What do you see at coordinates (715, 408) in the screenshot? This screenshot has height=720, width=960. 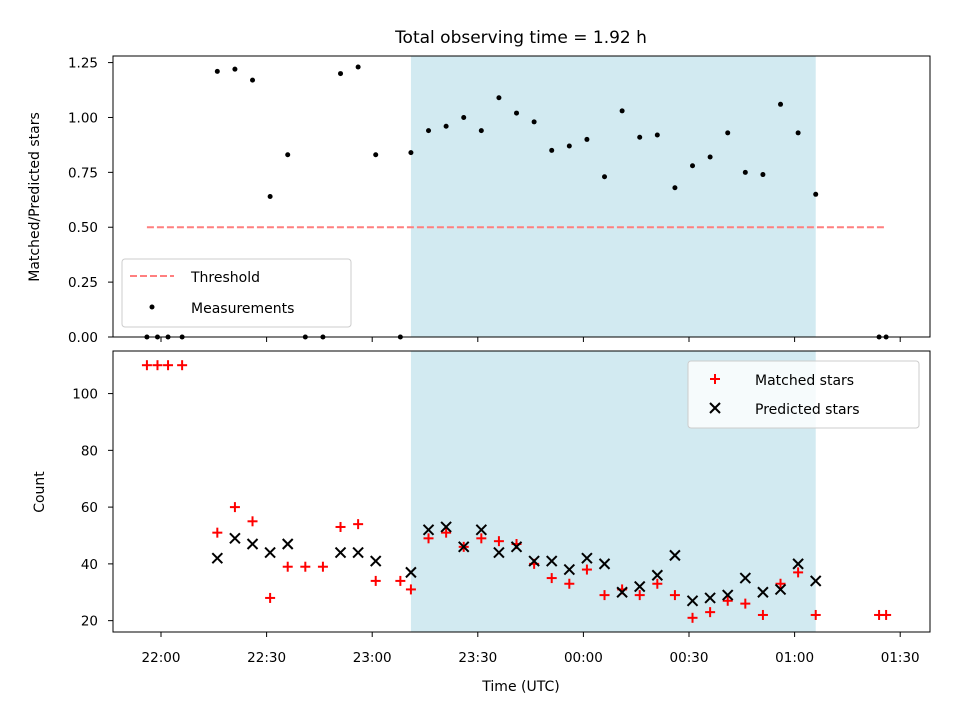 I see `predicted-legend-swatch` at bounding box center [715, 408].